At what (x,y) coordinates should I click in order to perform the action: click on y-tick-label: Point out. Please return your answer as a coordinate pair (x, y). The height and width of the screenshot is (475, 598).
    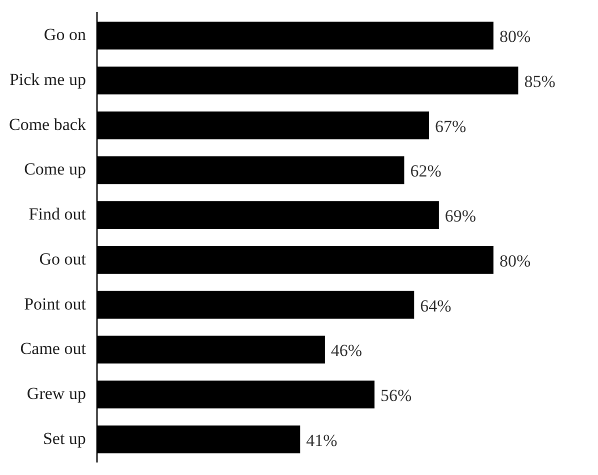
    Looking at the image, I should click on (55, 304).